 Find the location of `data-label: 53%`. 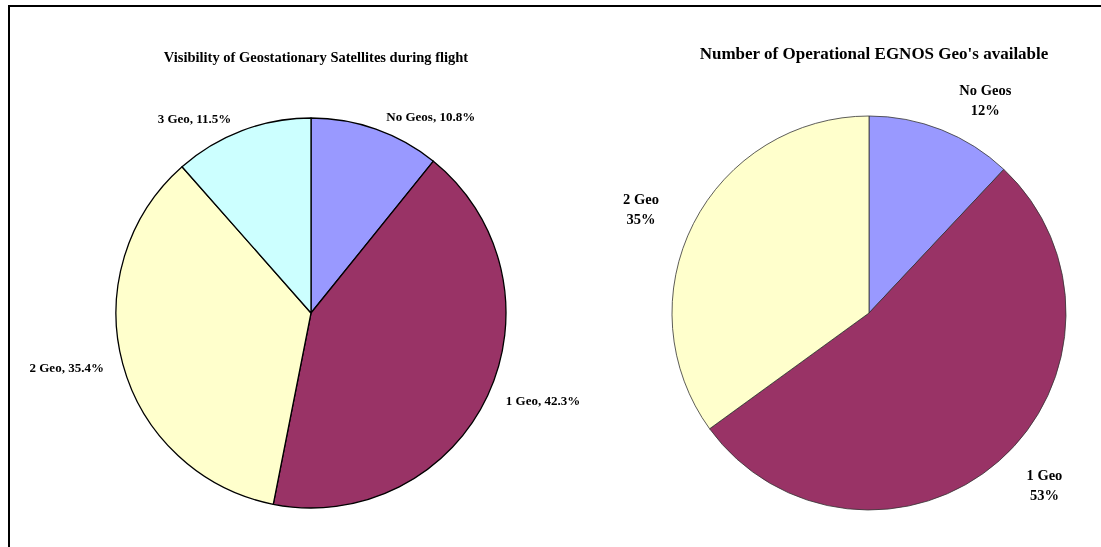

data-label: 53% is located at coordinates (1044, 494).